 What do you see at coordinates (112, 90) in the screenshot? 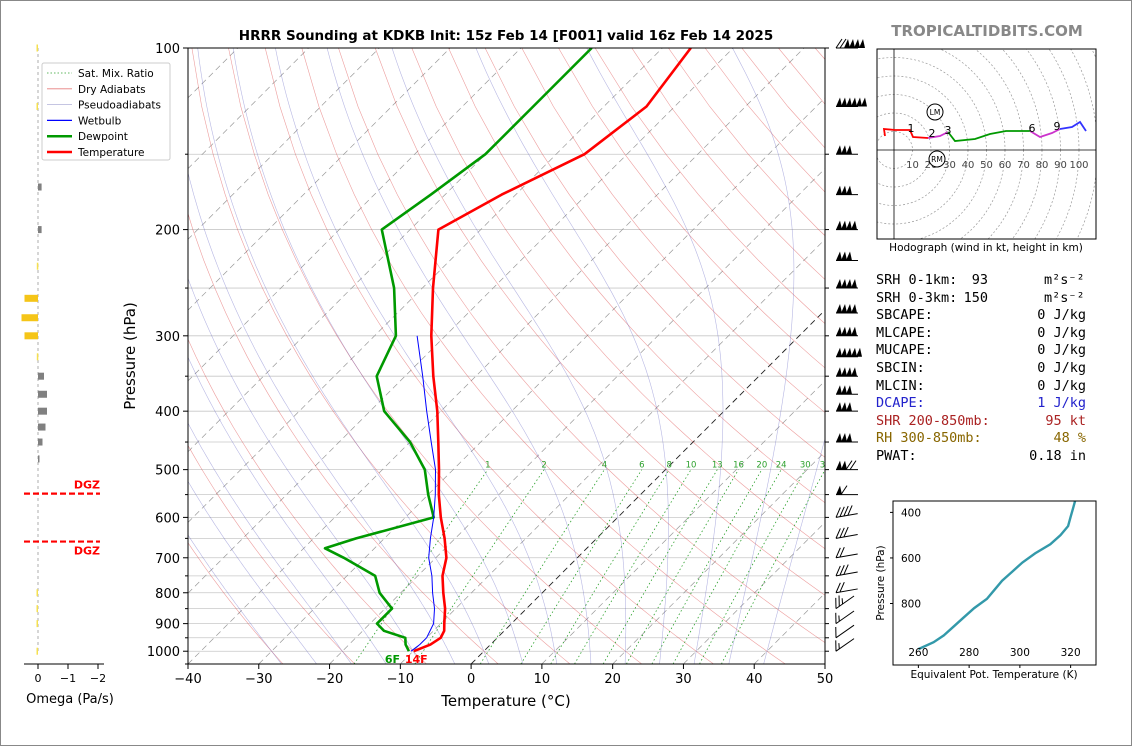
I see `legend-label: Dry Adiabats` at bounding box center [112, 90].